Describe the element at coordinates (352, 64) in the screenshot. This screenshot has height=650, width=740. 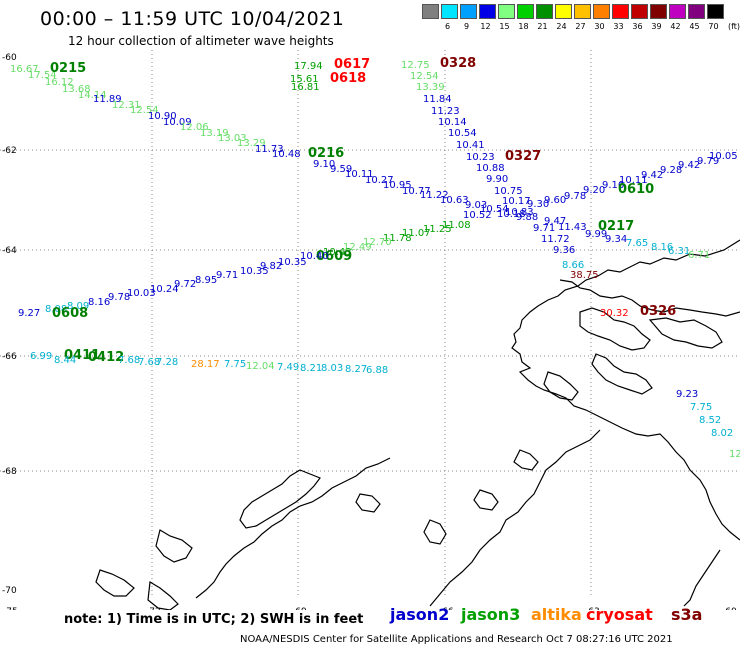
I see `pass-time-label: 0617` at that location.